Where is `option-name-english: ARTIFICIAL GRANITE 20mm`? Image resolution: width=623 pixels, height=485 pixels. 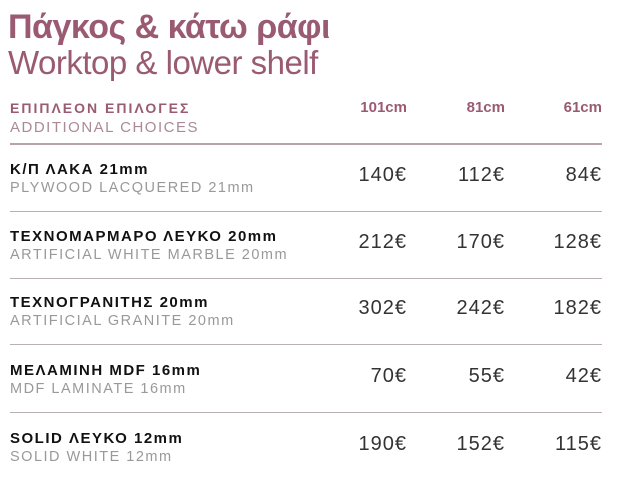 option-name-english: ARTIFICIAL GRANITE 20mm is located at coordinates (122, 321).